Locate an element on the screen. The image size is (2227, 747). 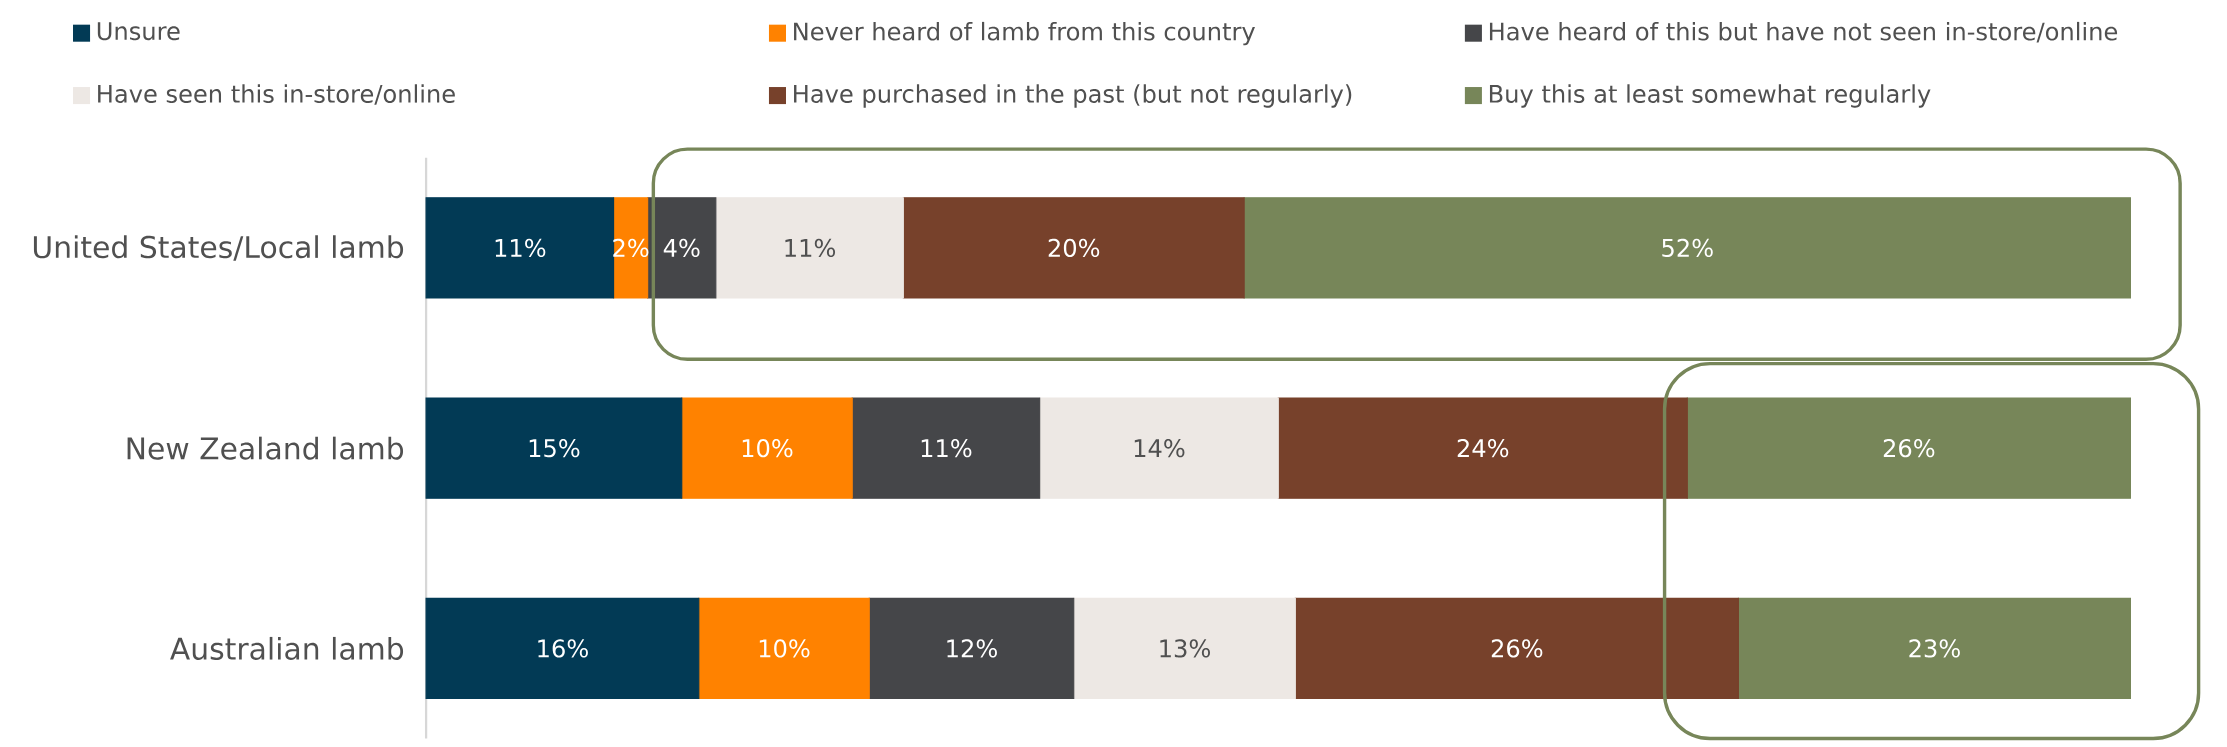
legend-label: Buy this at least somewhat regularly is located at coordinates (1710, 96).